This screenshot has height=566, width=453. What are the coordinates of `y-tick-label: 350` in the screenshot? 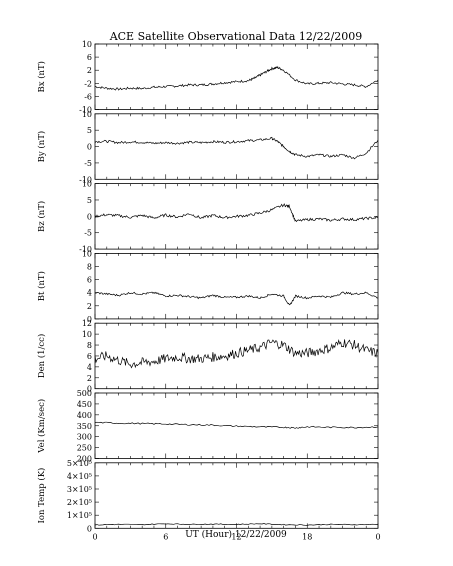 It's located at (84, 426).